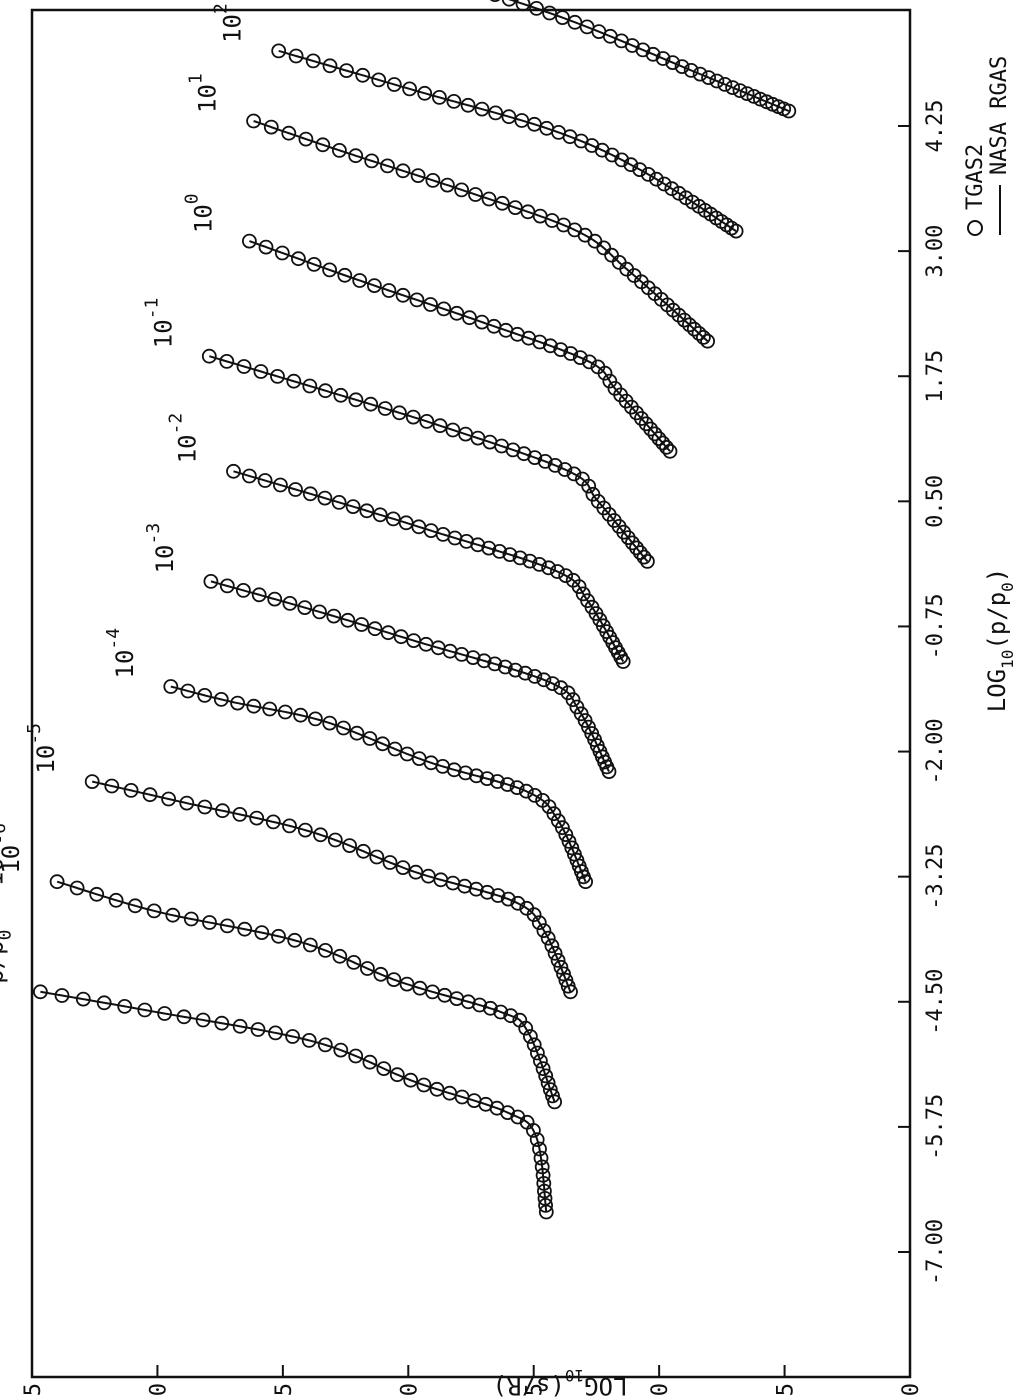 The image size is (1025, 1397). What do you see at coordinates (786, 1390) in the screenshot?
I see `y-tick-label: 1.35` at bounding box center [786, 1390].